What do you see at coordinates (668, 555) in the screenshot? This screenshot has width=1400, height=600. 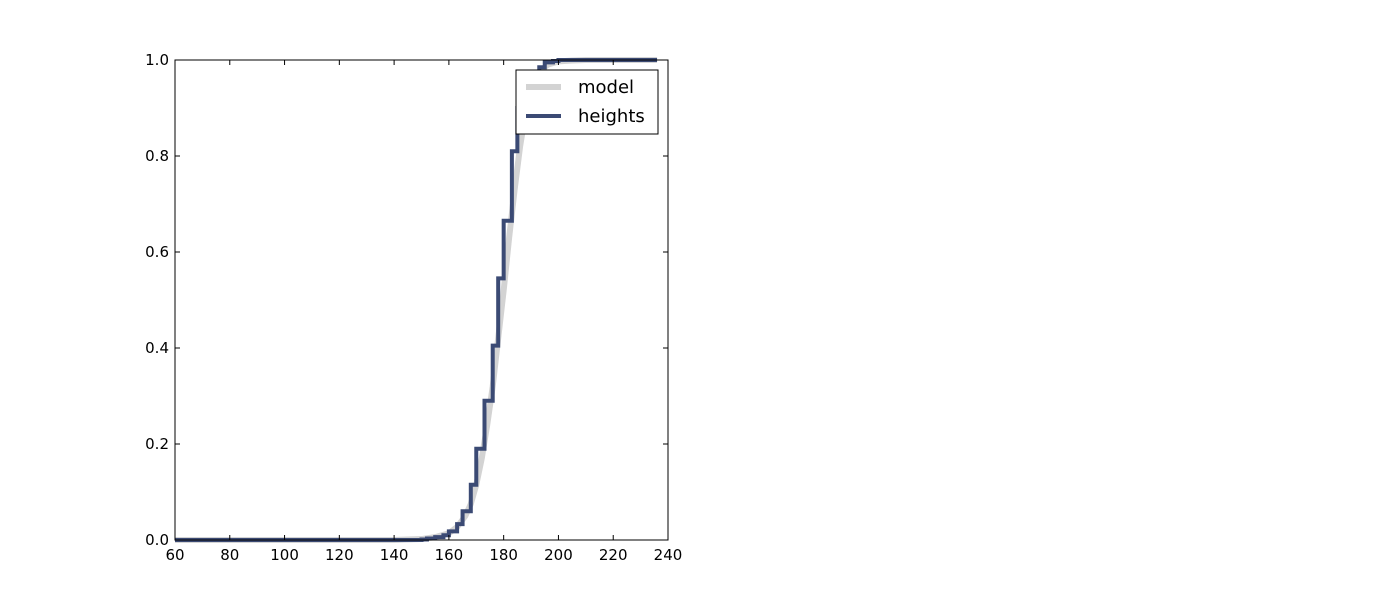 I see `x-tick-label: 240` at bounding box center [668, 555].